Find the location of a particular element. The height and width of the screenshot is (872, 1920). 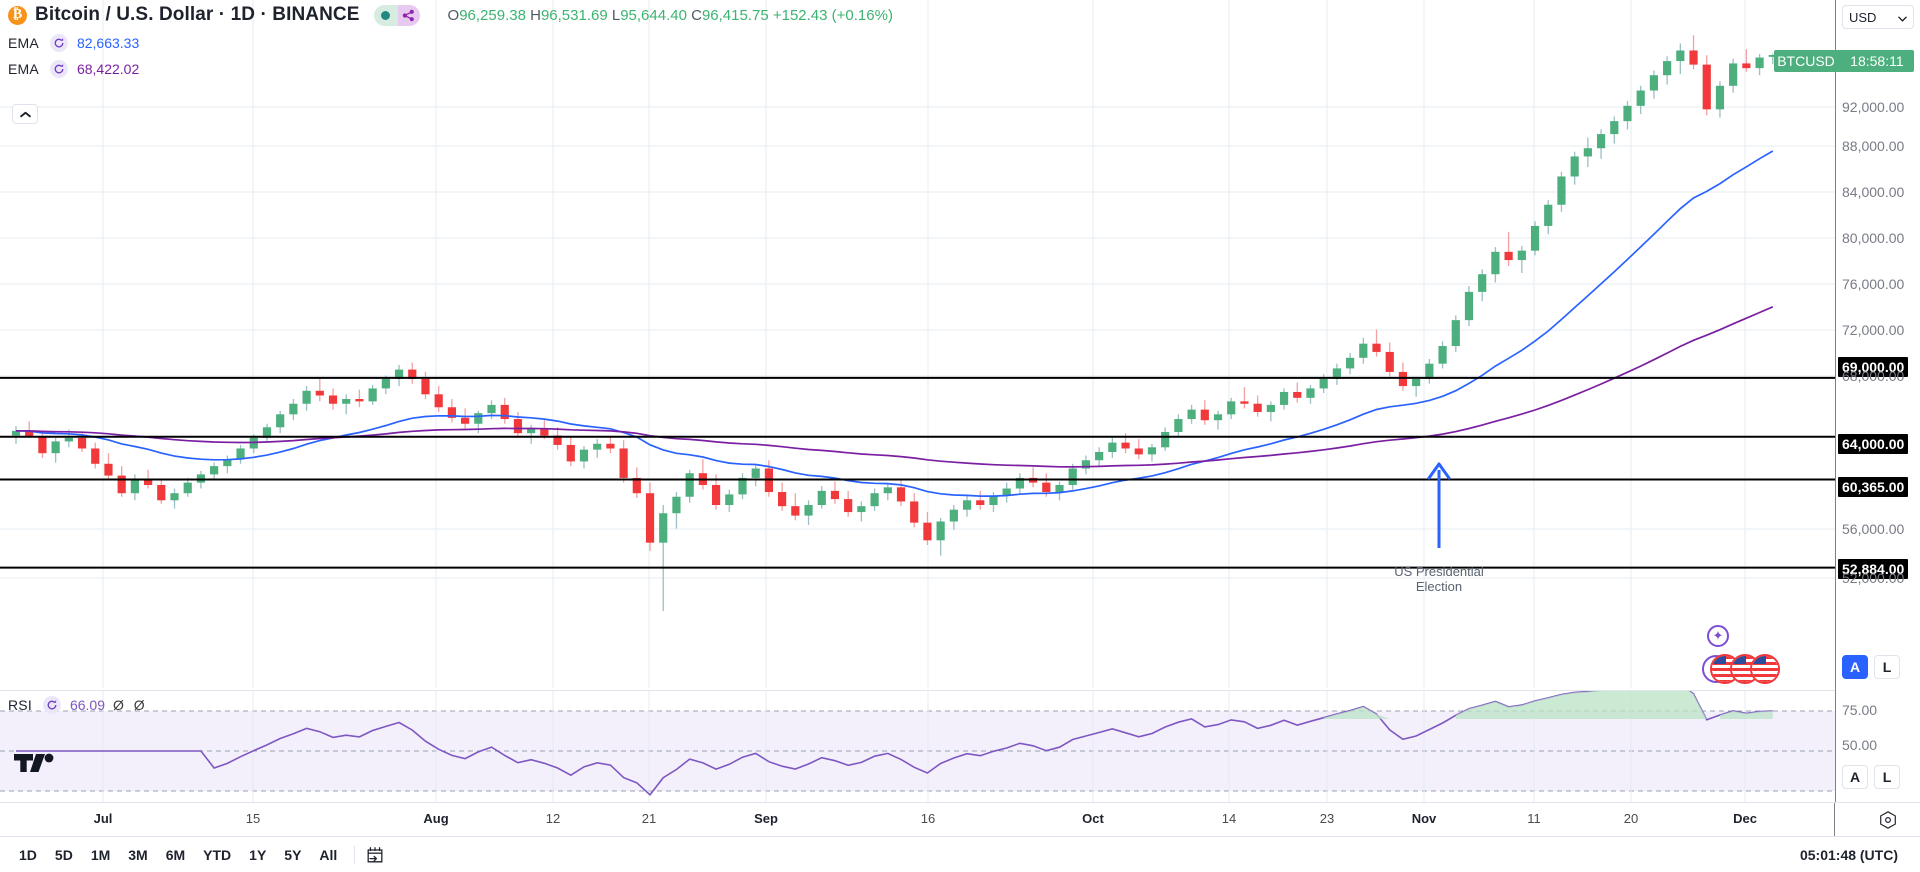

time-tick-label: 11 is located at coordinates (1534, 818).